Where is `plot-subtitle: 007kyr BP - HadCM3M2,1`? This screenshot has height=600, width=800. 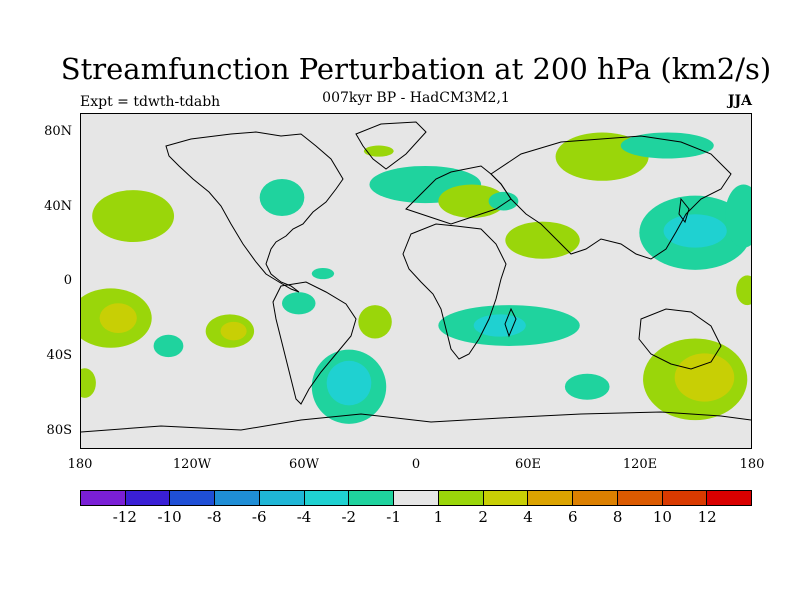 plot-subtitle: 007kyr BP - HadCM3M2,1 is located at coordinates (416, 98).